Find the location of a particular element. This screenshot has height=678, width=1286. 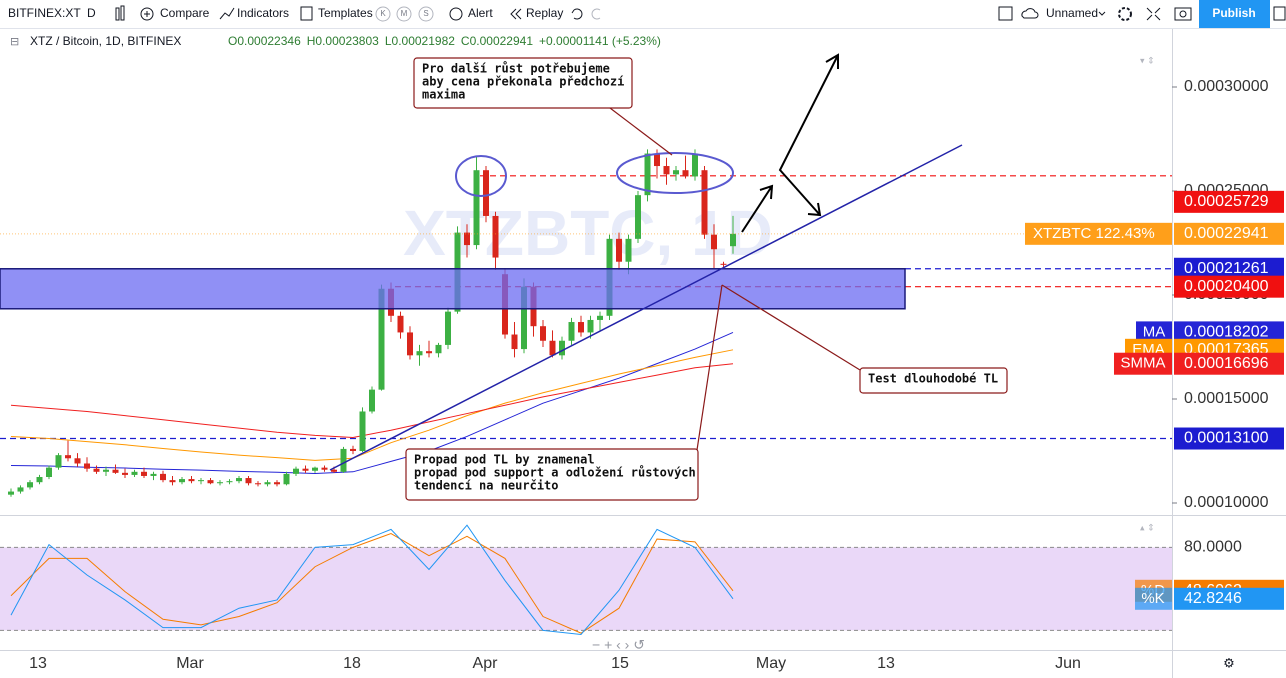

low-value: 0.00021982 is located at coordinates (424, 41).